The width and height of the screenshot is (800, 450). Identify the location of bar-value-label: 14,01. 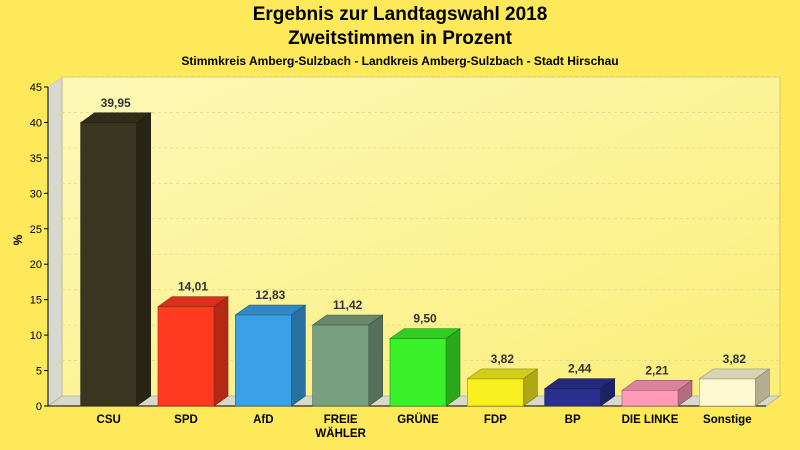
(193, 287).